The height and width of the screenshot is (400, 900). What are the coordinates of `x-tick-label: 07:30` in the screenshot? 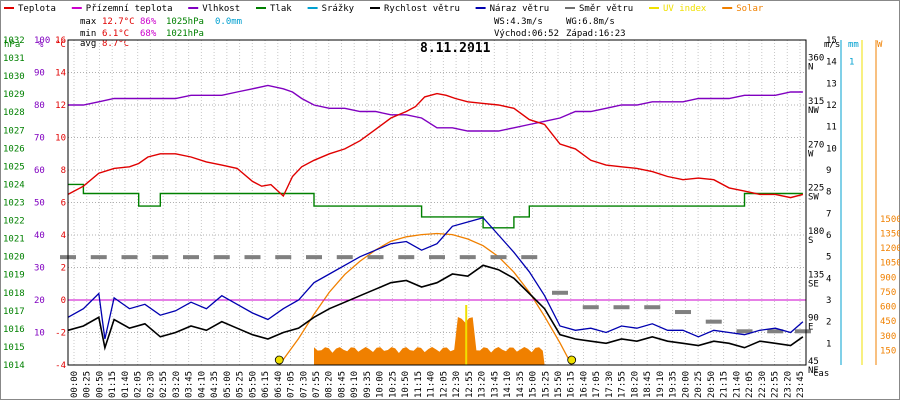 It's located at (304, 384).